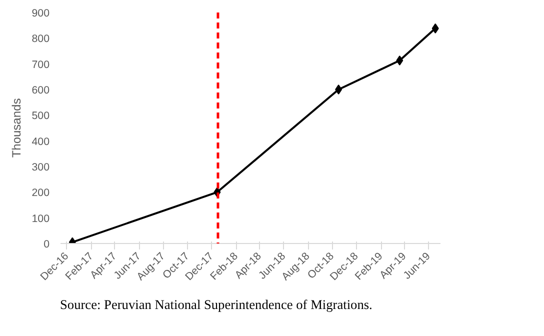 This screenshot has height=336, width=544. What do you see at coordinates (41, 90) in the screenshot?
I see `y-tick-label: 600` at bounding box center [41, 90].